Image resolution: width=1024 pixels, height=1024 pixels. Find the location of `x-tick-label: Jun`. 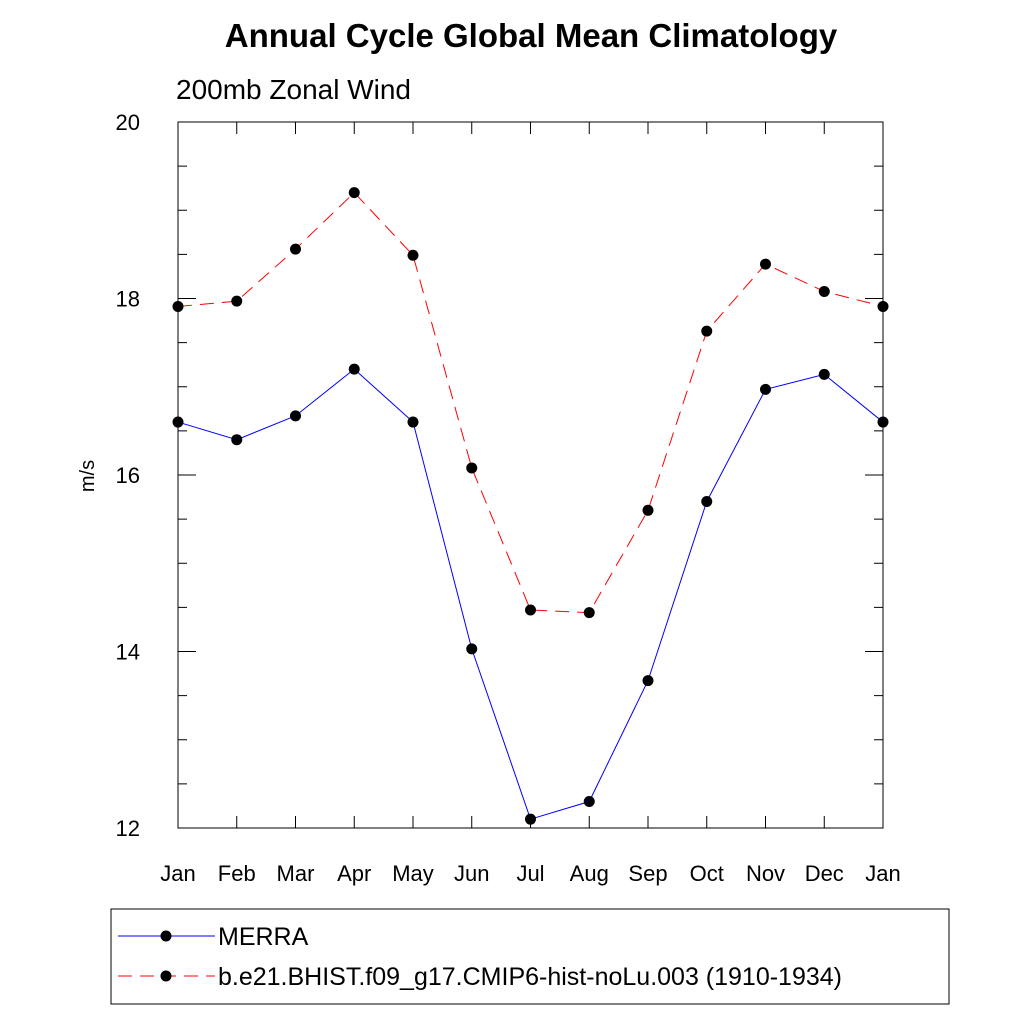

x-tick-label: Jun is located at coordinates (471, 873).